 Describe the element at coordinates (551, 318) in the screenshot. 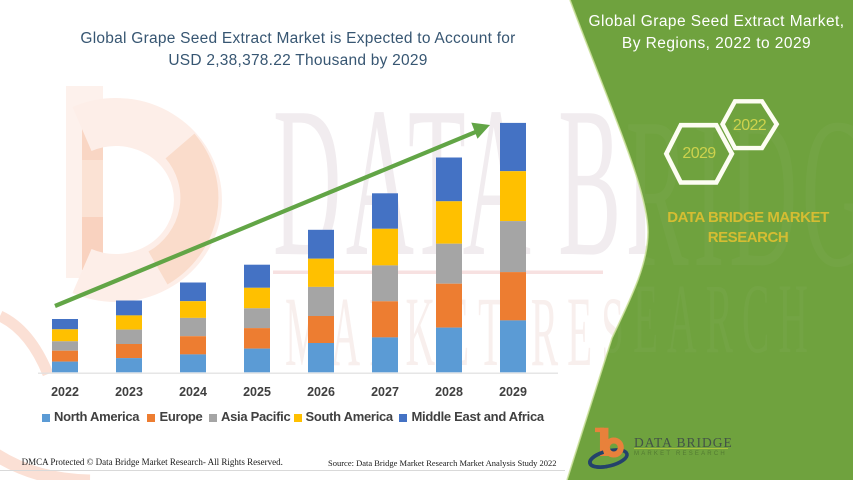

I see `svg-text: MARKET RESEARCH` at that location.